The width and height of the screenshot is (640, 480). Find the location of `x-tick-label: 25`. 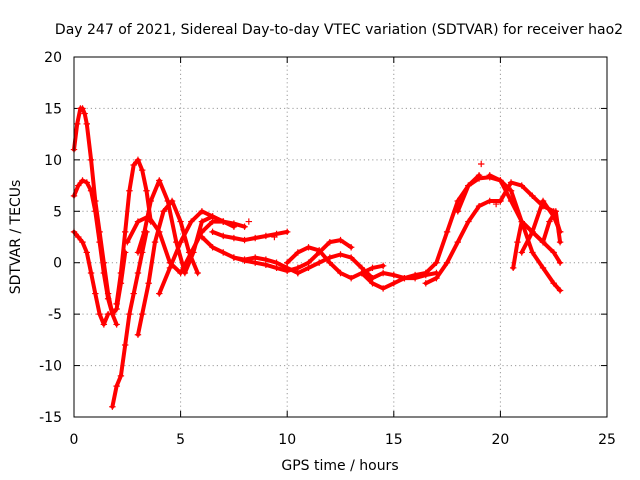

x-tick-label: 25 is located at coordinates (607, 440).